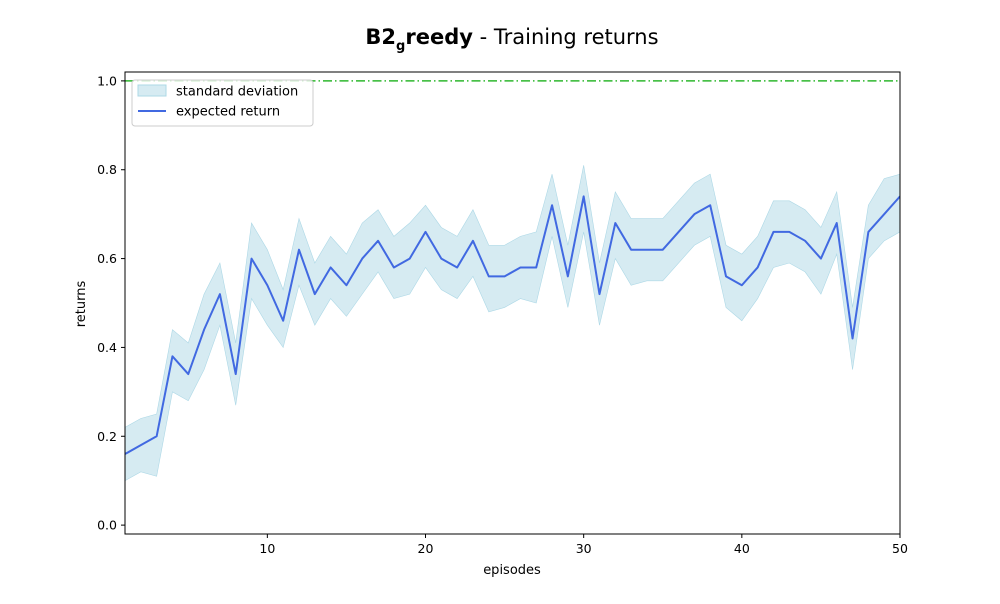  Describe the element at coordinates (228, 112) in the screenshot. I see `legend-label-expected-return: expected return` at that location.